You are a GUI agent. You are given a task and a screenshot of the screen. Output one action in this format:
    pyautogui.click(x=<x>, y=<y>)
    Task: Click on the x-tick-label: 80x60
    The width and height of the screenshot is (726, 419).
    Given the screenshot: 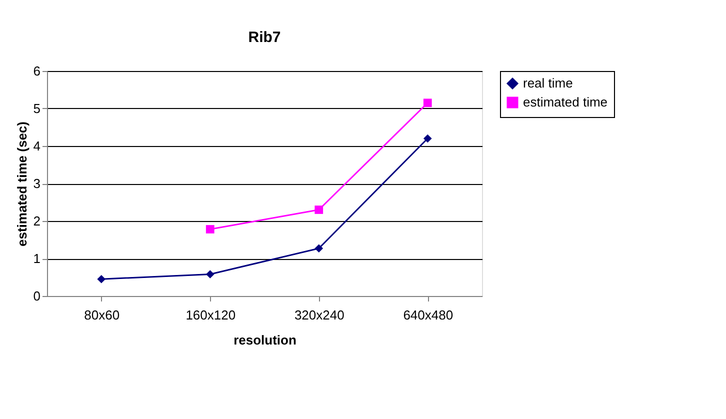 What is the action you would take?
    pyautogui.click(x=102, y=315)
    